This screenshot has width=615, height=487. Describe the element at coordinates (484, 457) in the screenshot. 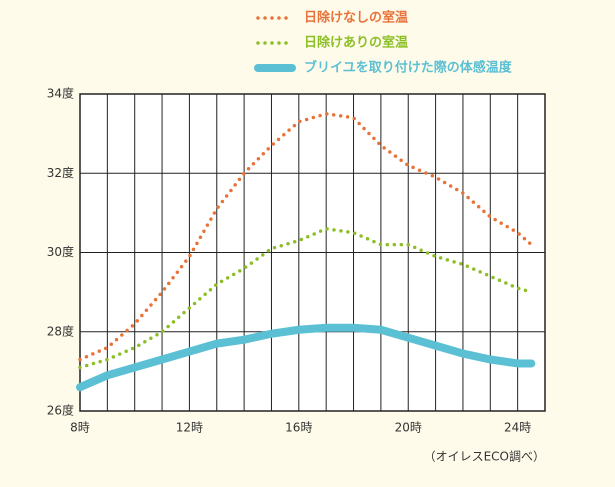

I see `note: （オイレスECO調べ）` at that location.